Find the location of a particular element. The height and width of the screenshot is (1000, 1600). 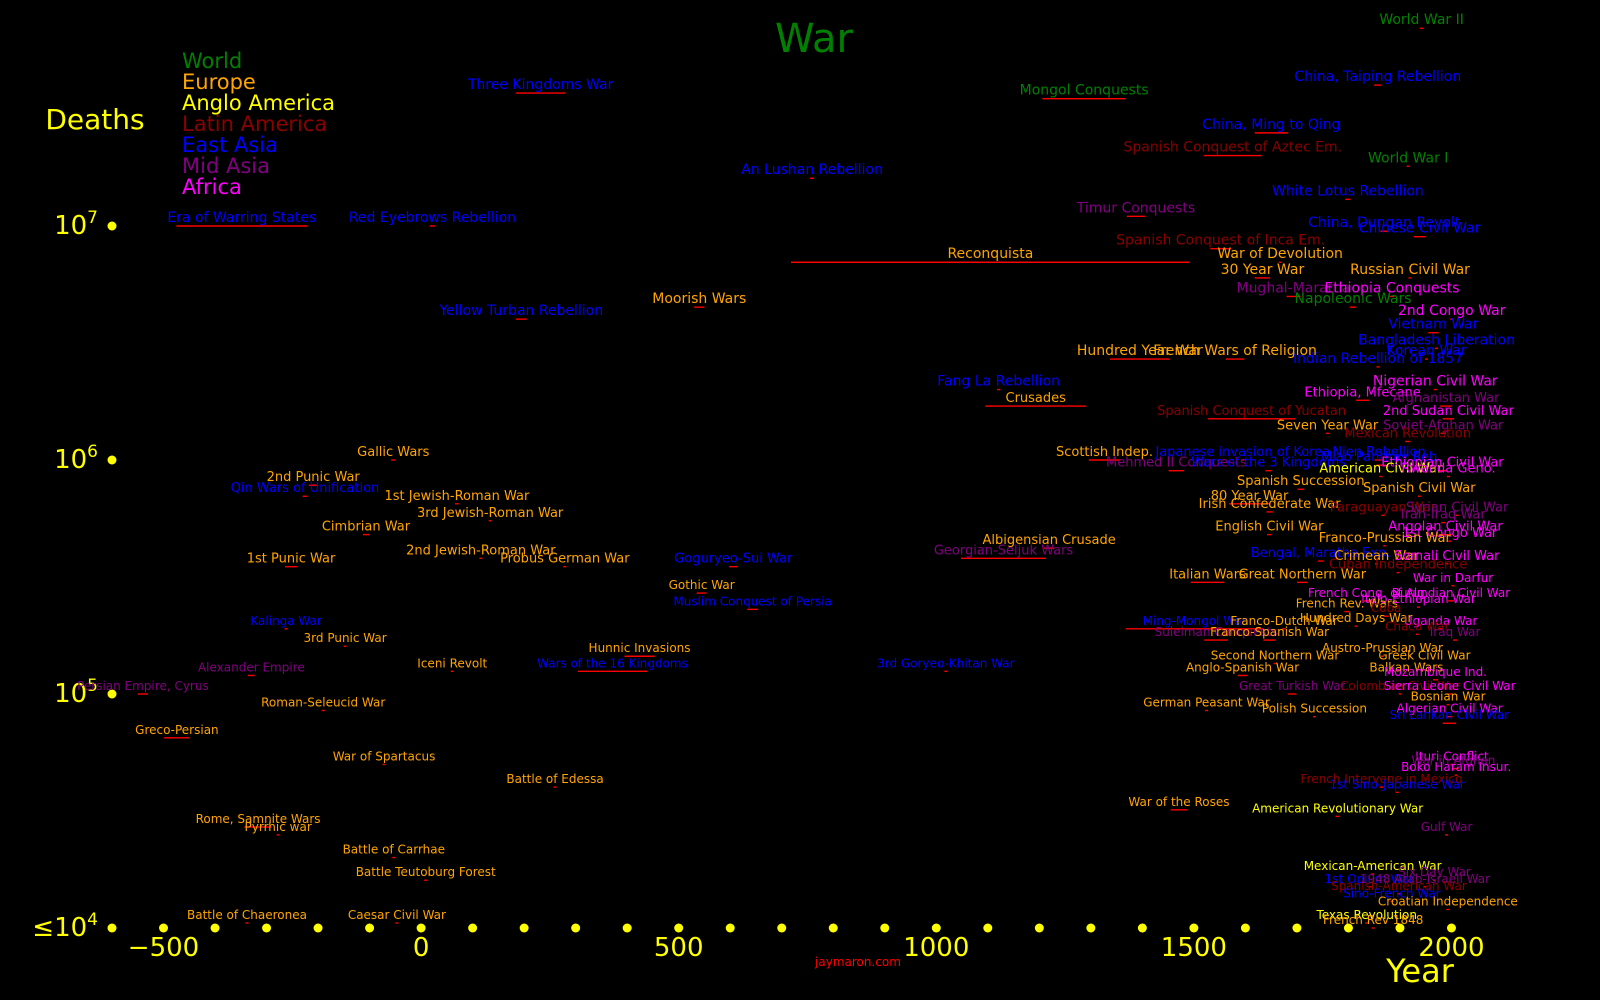

war-label: Franco-Spanish War is located at coordinates (1269, 632).